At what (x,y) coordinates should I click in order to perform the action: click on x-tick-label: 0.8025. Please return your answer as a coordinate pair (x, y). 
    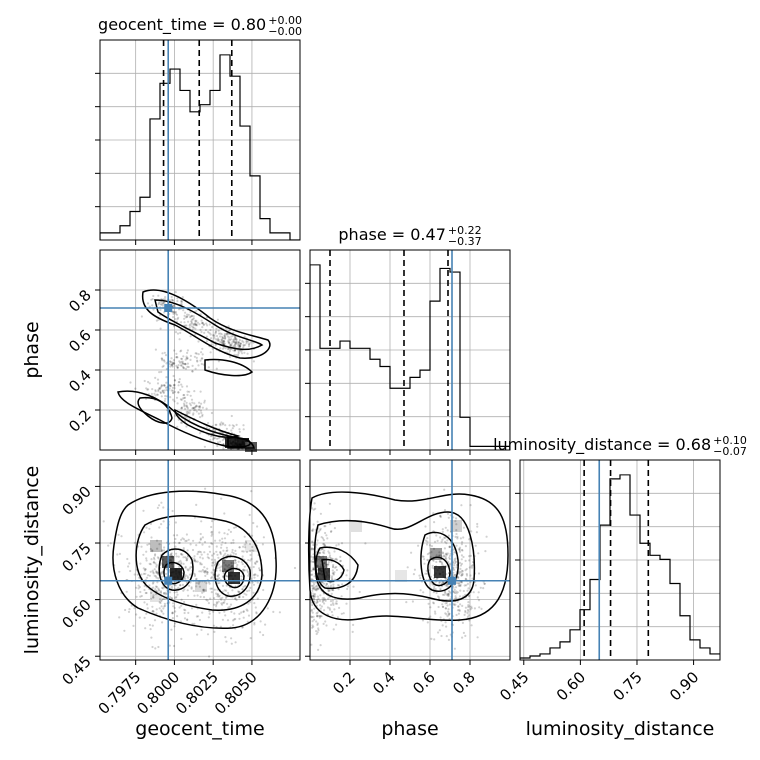
    Looking at the image, I should click on (197, 693).